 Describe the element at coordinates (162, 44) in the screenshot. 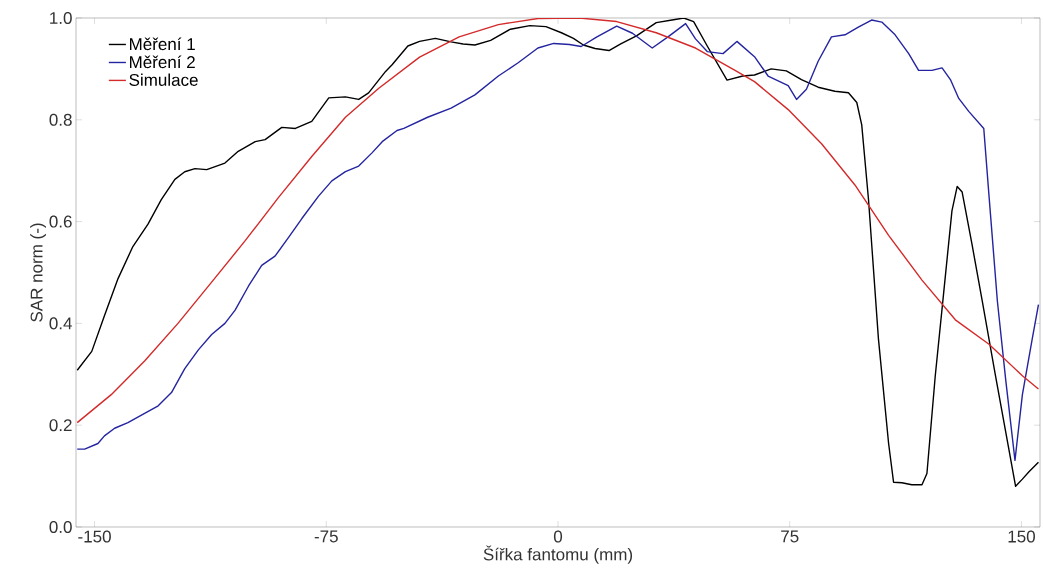

I see `legend-label: Měření 1` at that location.